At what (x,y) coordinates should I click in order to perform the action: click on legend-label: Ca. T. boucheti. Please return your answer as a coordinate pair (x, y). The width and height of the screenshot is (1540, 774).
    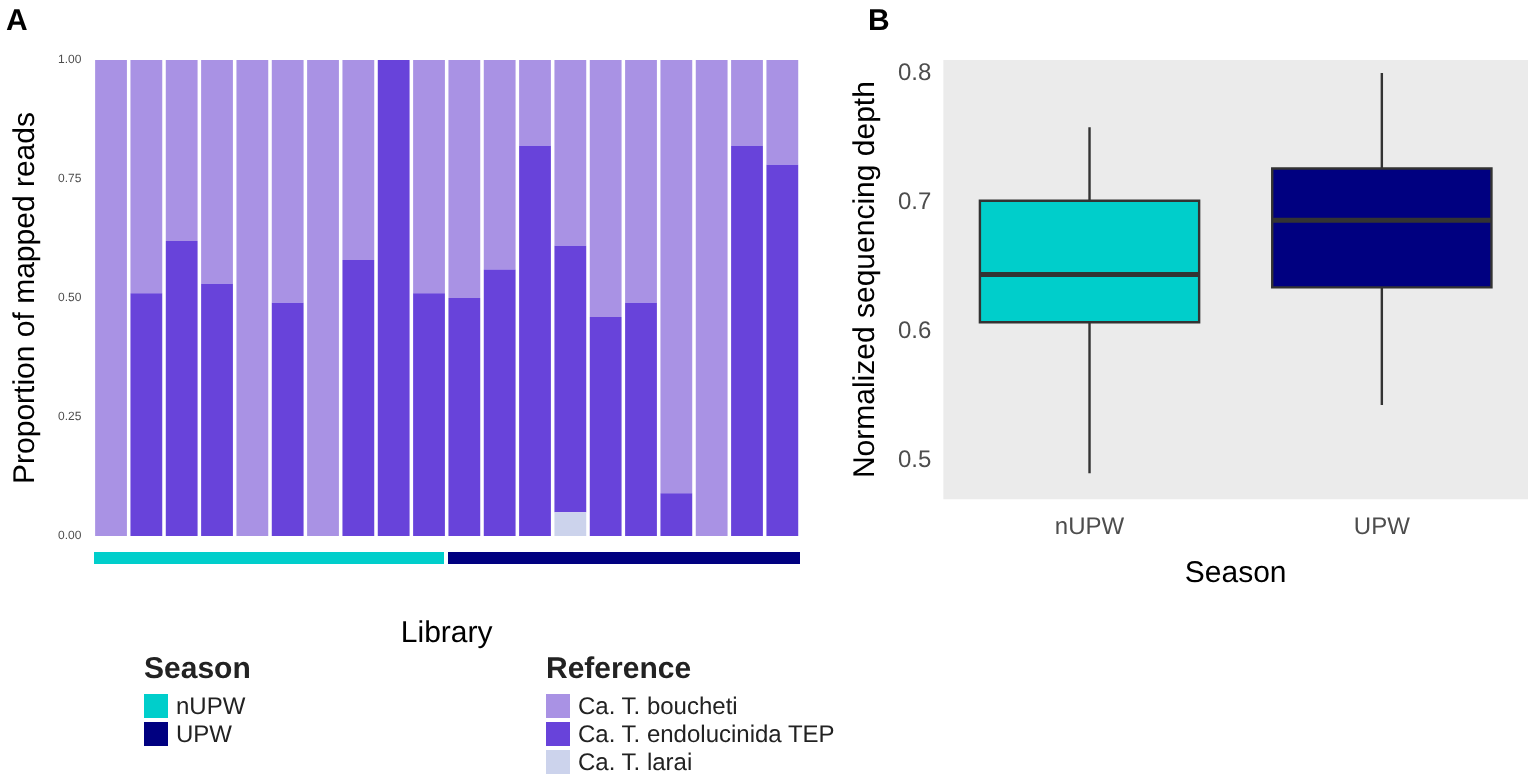
    Looking at the image, I should click on (658, 706).